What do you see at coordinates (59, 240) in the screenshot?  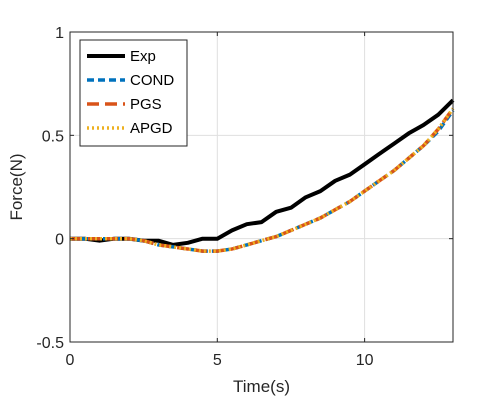 I see `y-tick-label: 0` at bounding box center [59, 240].